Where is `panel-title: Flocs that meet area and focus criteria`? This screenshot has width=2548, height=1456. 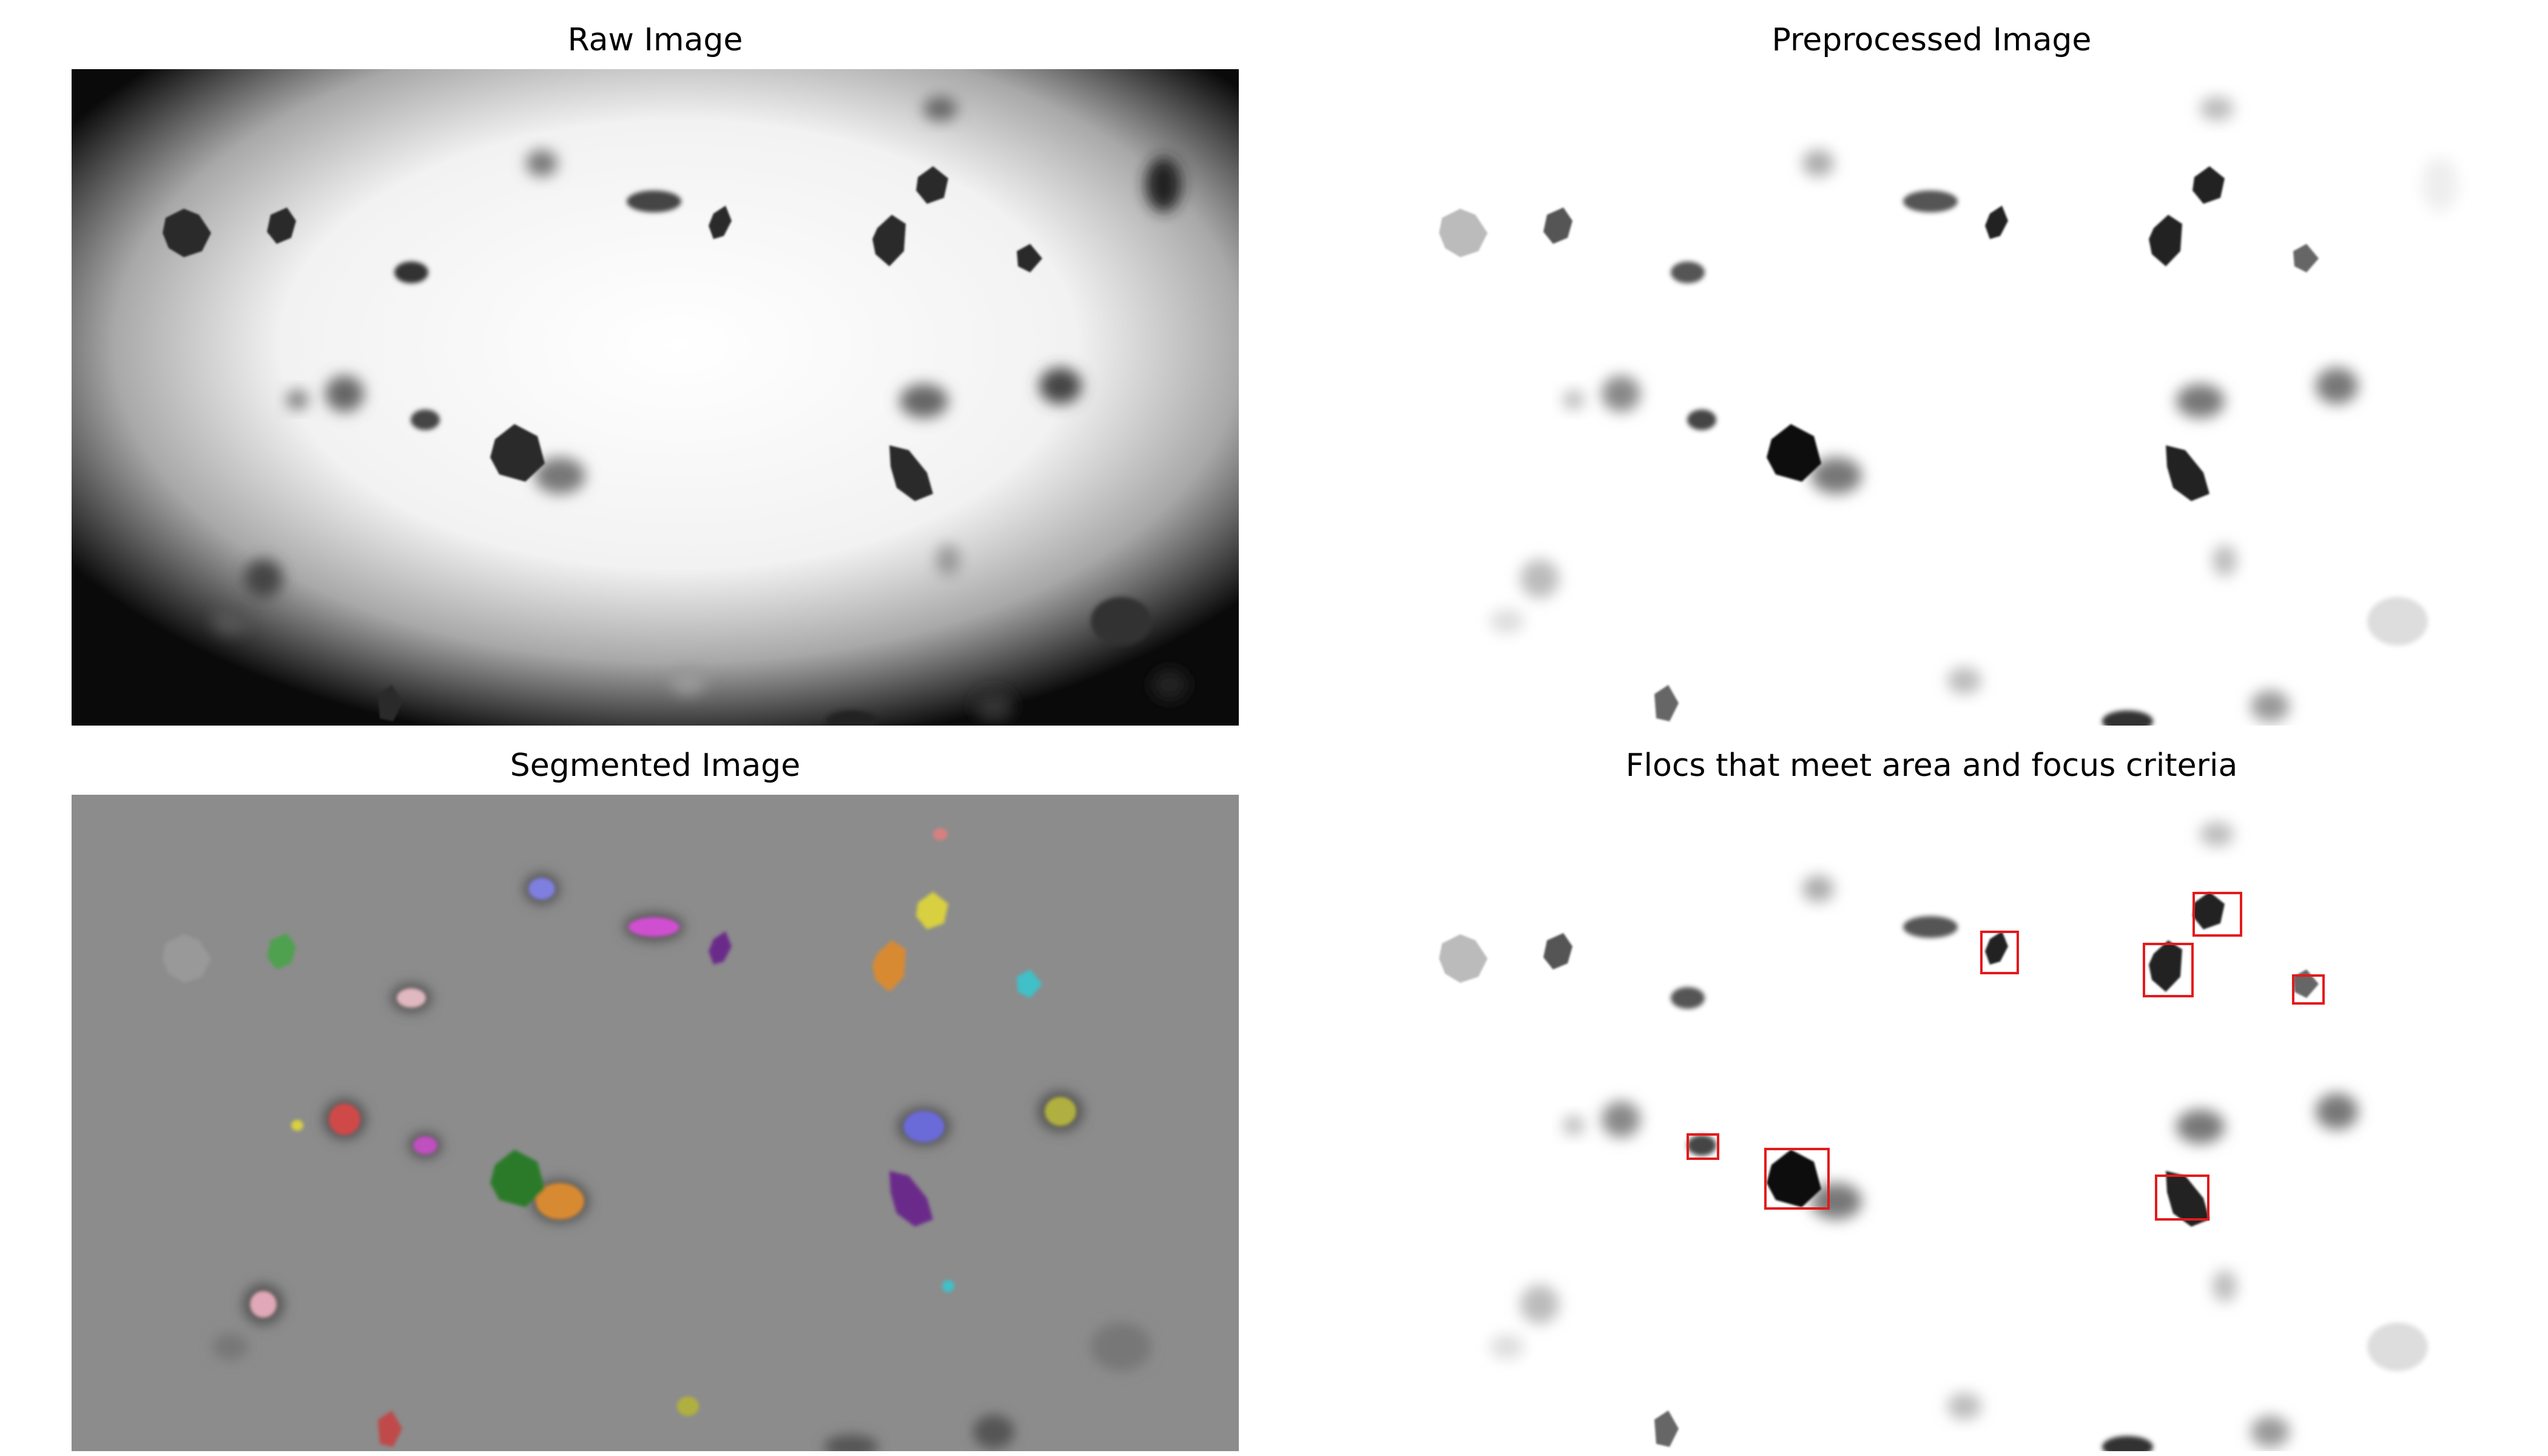
panel-title: Flocs that meet area and focus criteria is located at coordinates (1931, 765).